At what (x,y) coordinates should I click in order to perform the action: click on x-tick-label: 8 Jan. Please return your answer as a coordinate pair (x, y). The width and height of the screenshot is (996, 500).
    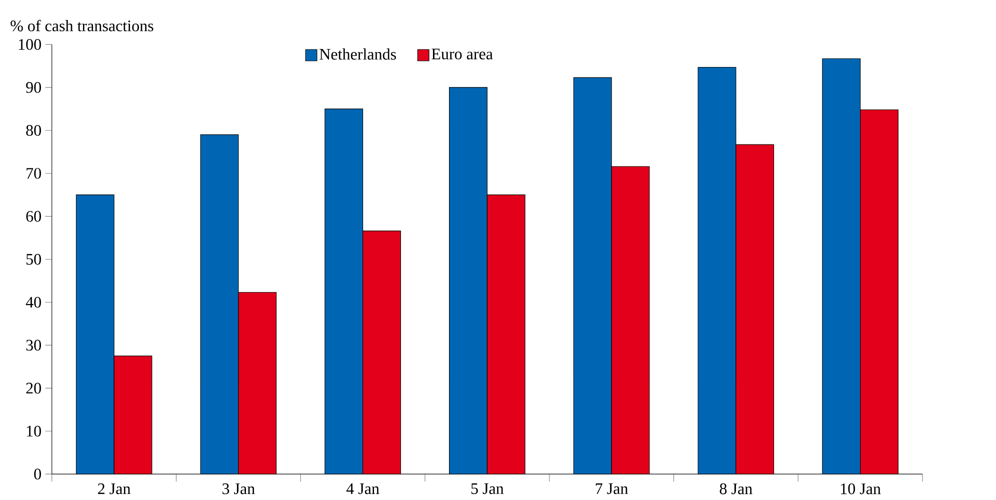
    Looking at the image, I should click on (736, 489).